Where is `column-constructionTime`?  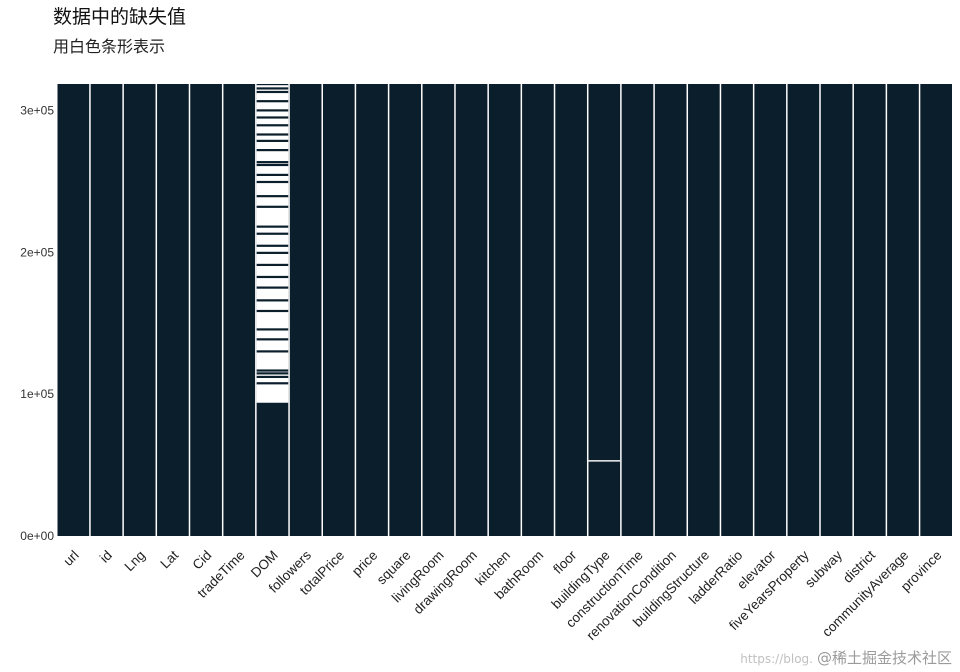 column-constructionTime is located at coordinates (637, 310).